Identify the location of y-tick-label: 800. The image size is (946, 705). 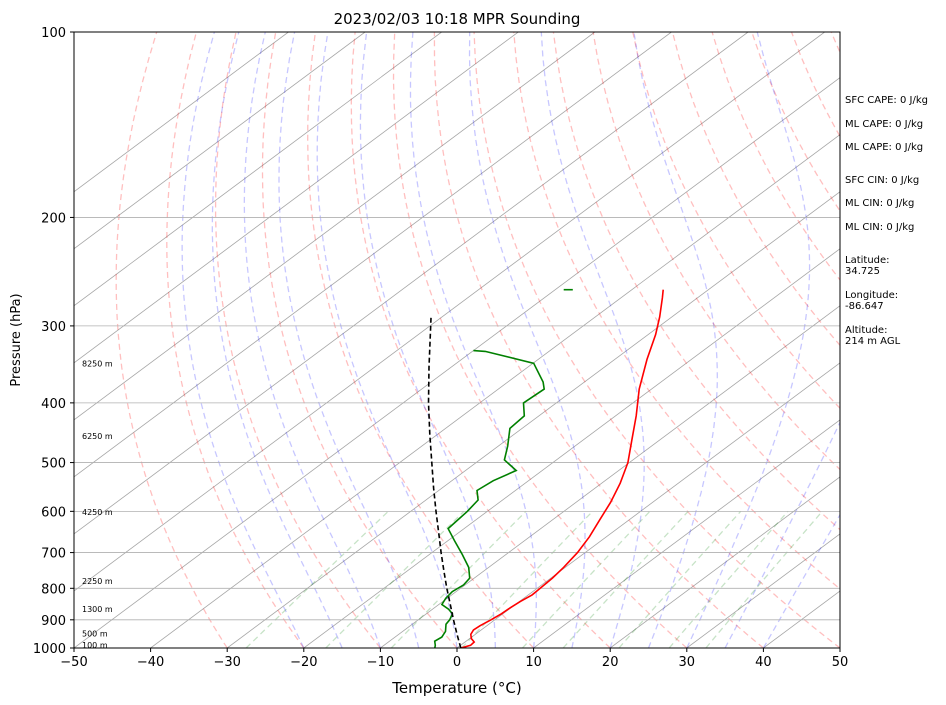
(53, 589).